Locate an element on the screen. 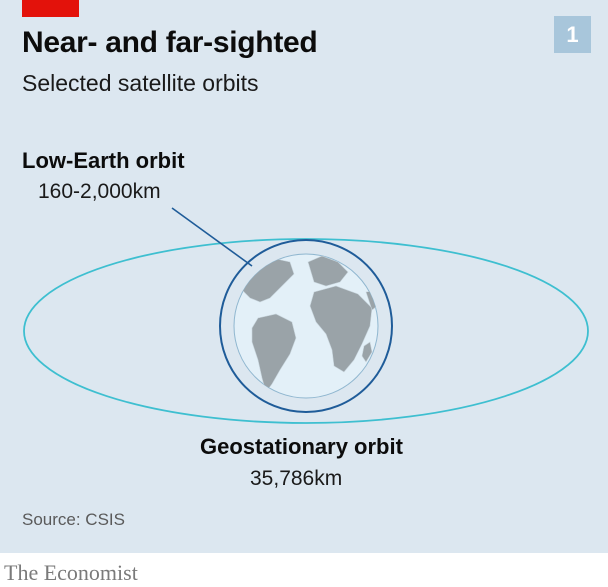 The height and width of the screenshot is (587, 608). source-note: Source: CSIS is located at coordinates (73, 519).